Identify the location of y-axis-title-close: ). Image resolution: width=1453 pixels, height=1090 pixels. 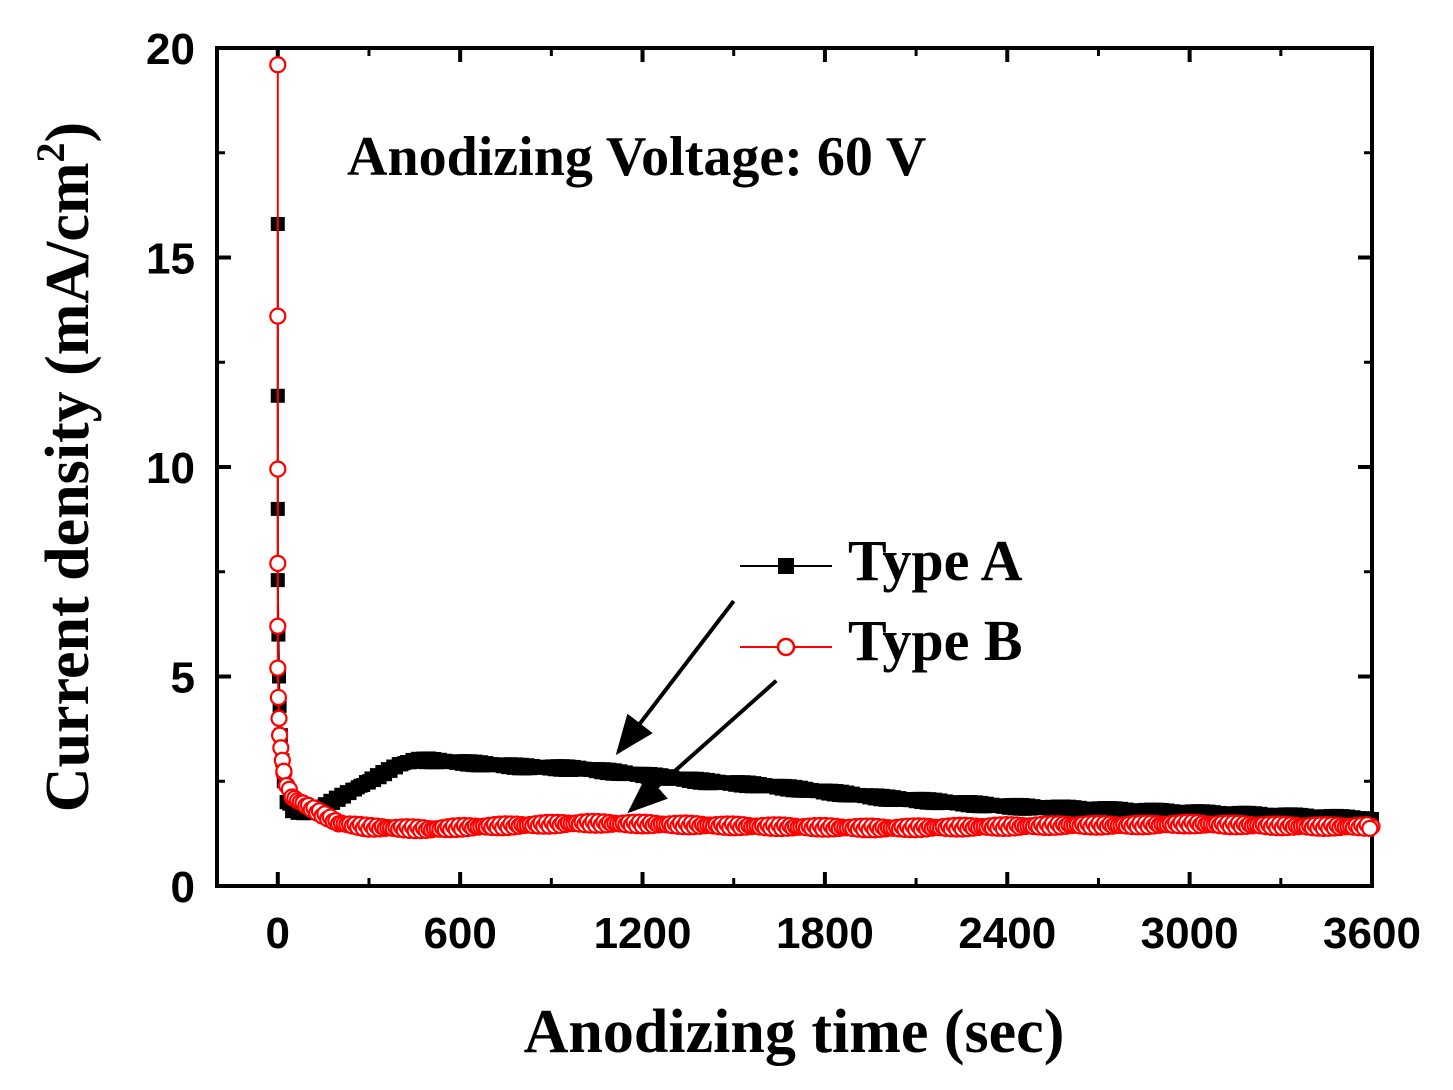
(68, 132).